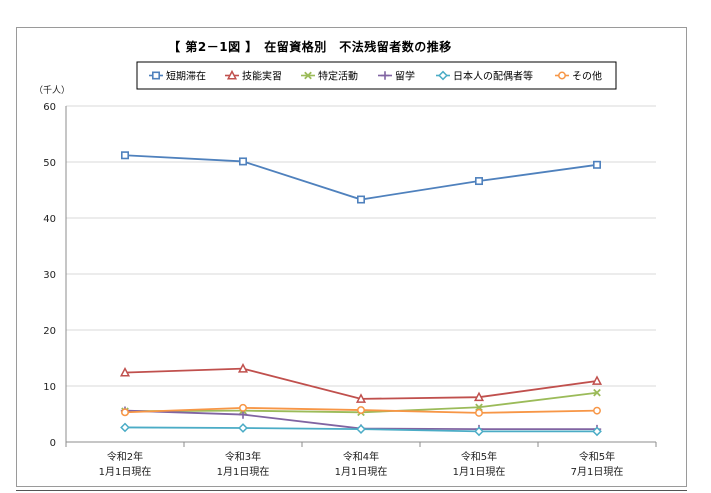  What do you see at coordinates (493, 76) in the screenshot?
I see `legend-label: 日本人の配偶者等` at bounding box center [493, 76].